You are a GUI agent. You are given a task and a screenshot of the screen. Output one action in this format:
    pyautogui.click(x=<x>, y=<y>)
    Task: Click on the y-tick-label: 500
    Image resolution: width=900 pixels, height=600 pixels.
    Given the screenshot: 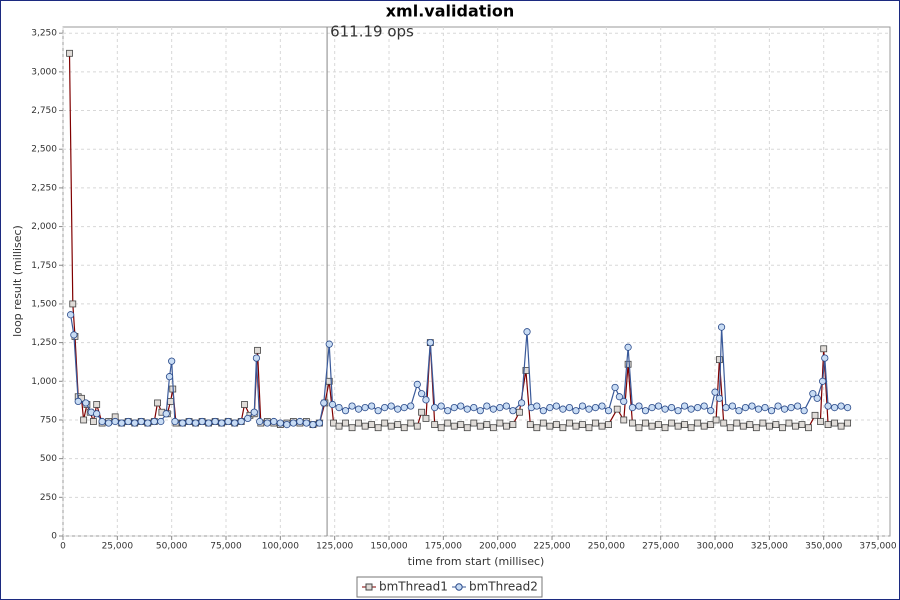 What is the action you would take?
    pyautogui.click(x=48, y=459)
    